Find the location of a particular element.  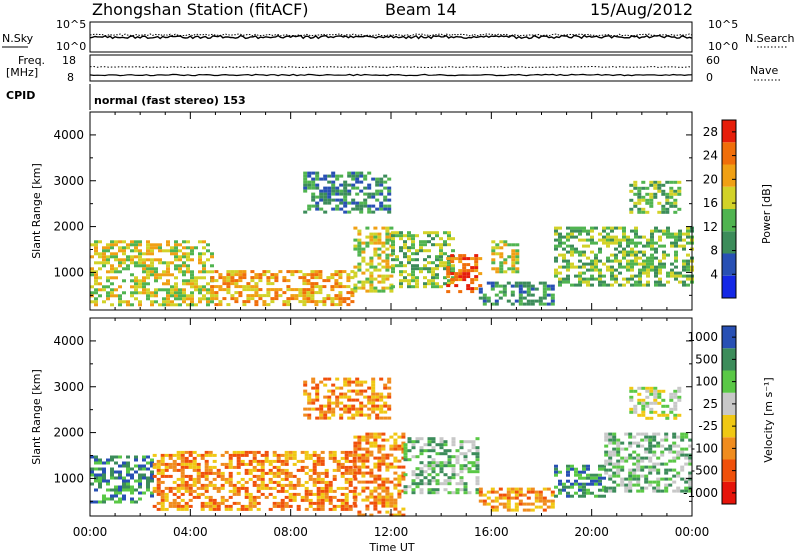

y-tick-label: 2000 is located at coordinates (68, 227).